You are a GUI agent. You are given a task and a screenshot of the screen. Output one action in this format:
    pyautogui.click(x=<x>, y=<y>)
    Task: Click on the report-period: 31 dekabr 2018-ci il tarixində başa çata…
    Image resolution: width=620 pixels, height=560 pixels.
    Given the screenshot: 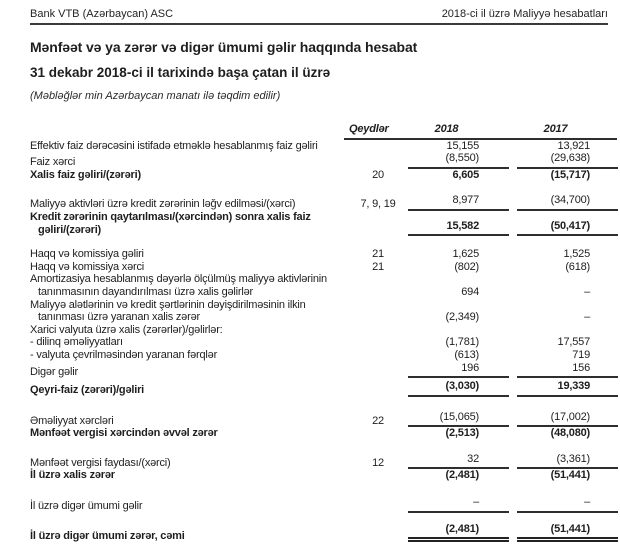 What is the action you would take?
    pyautogui.click(x=180, y=72)
    